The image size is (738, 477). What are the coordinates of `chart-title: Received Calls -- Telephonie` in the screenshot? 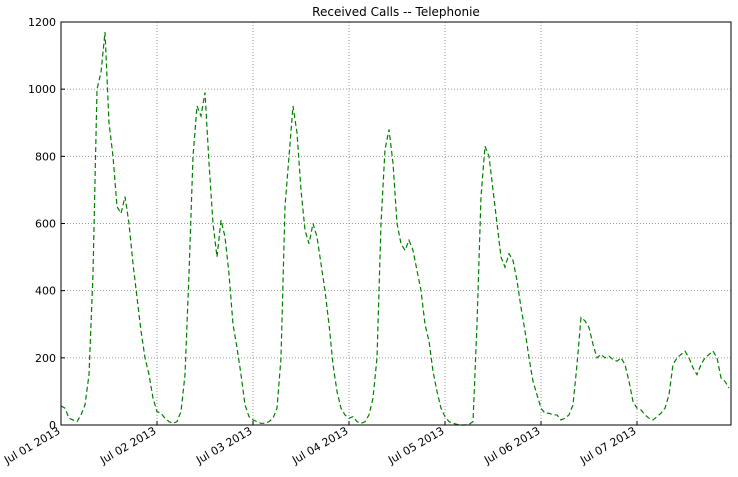 It's located at (396, 12).